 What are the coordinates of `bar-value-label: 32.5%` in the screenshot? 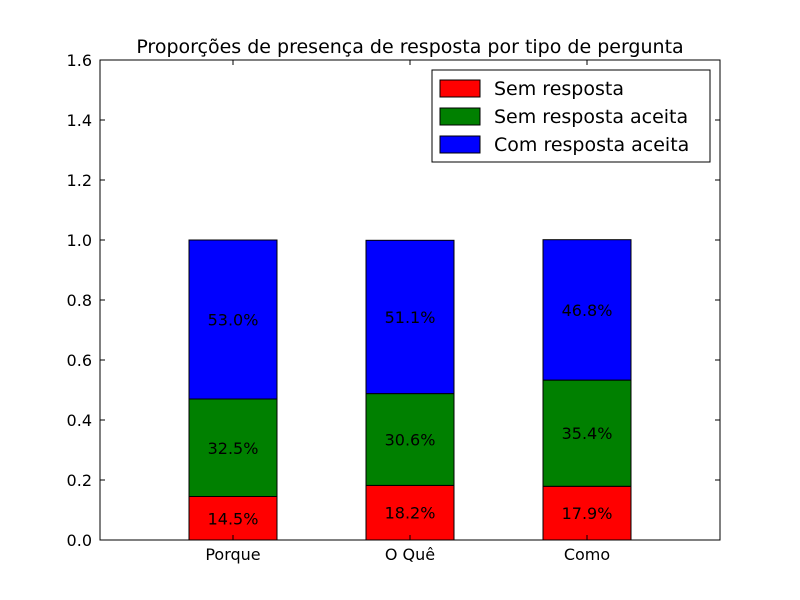 It's located at (233, 448).